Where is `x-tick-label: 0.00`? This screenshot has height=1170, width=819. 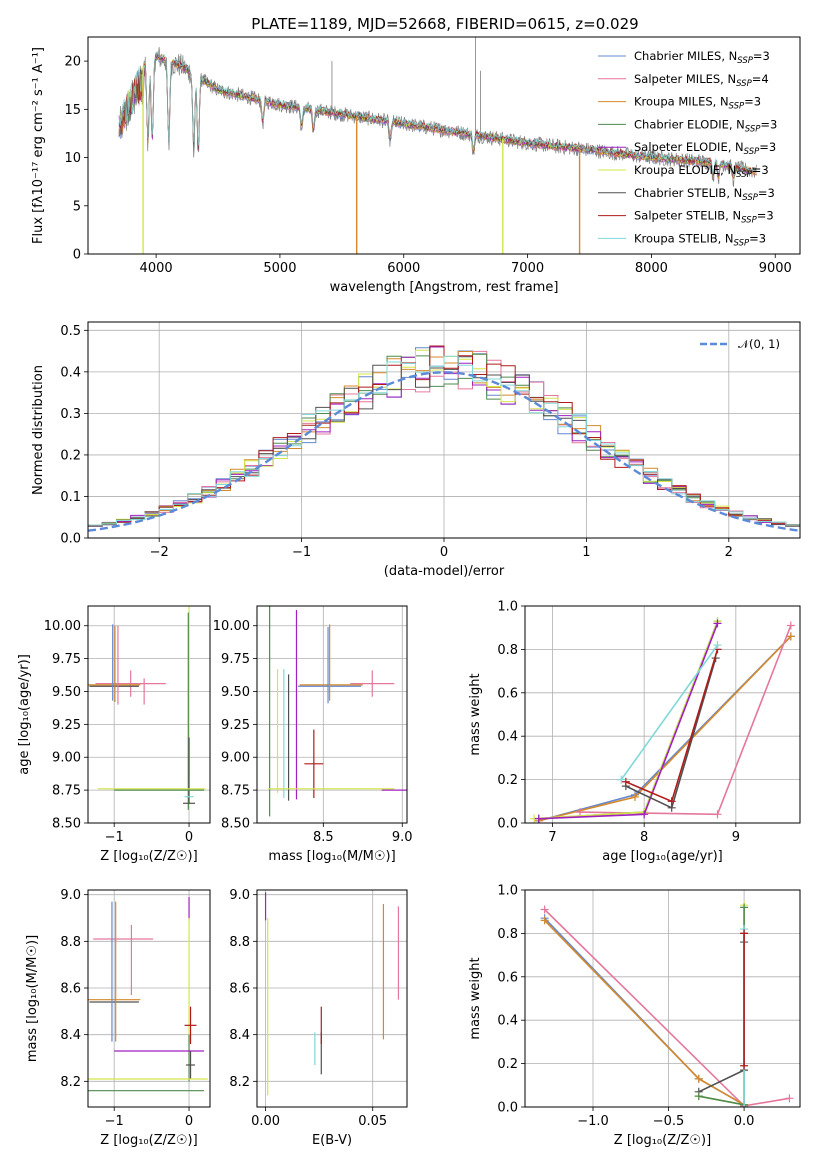 x-tick-label: 0.00 is located at coordinates (265, 1121).